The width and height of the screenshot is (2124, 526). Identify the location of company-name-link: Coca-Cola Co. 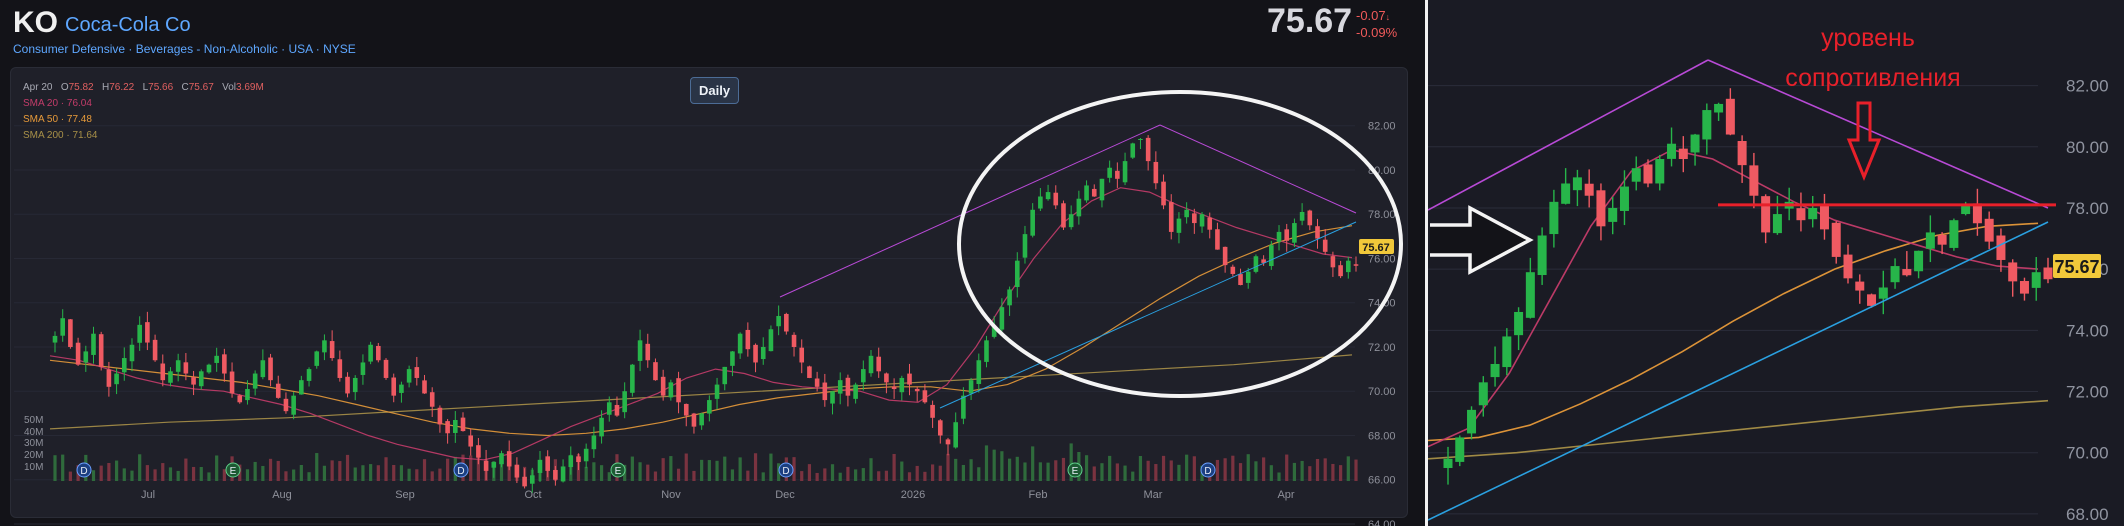
(128, 25).